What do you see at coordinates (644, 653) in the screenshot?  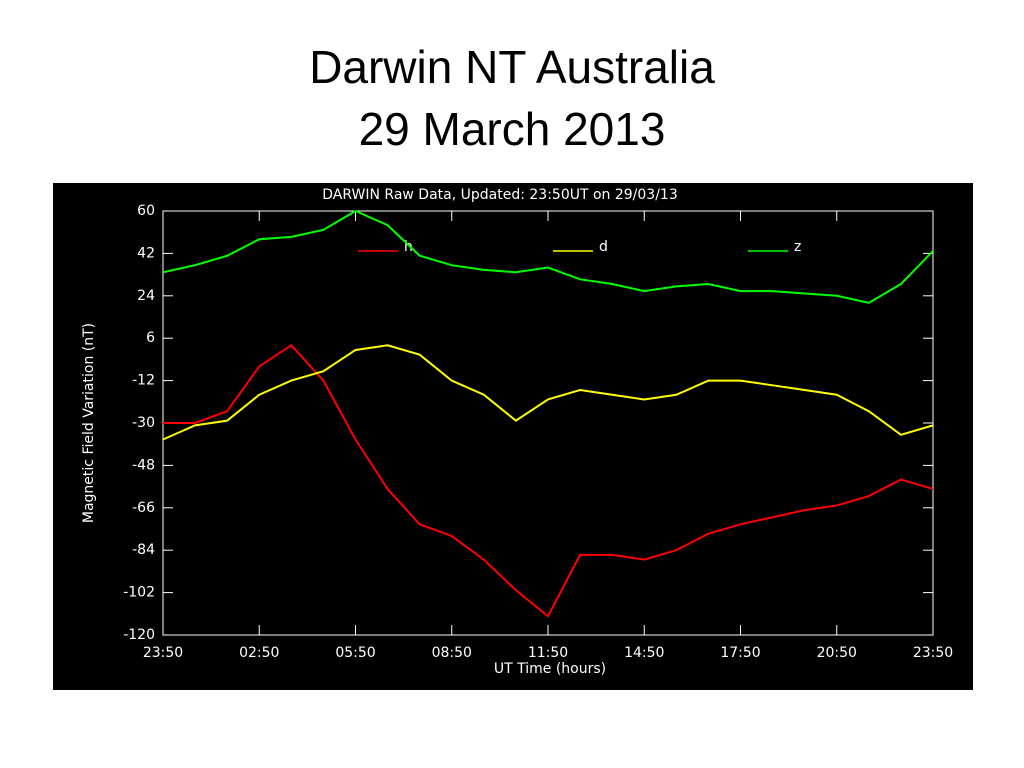 I see `x-tick-label: 14:50` at bounding box center [644, 653].